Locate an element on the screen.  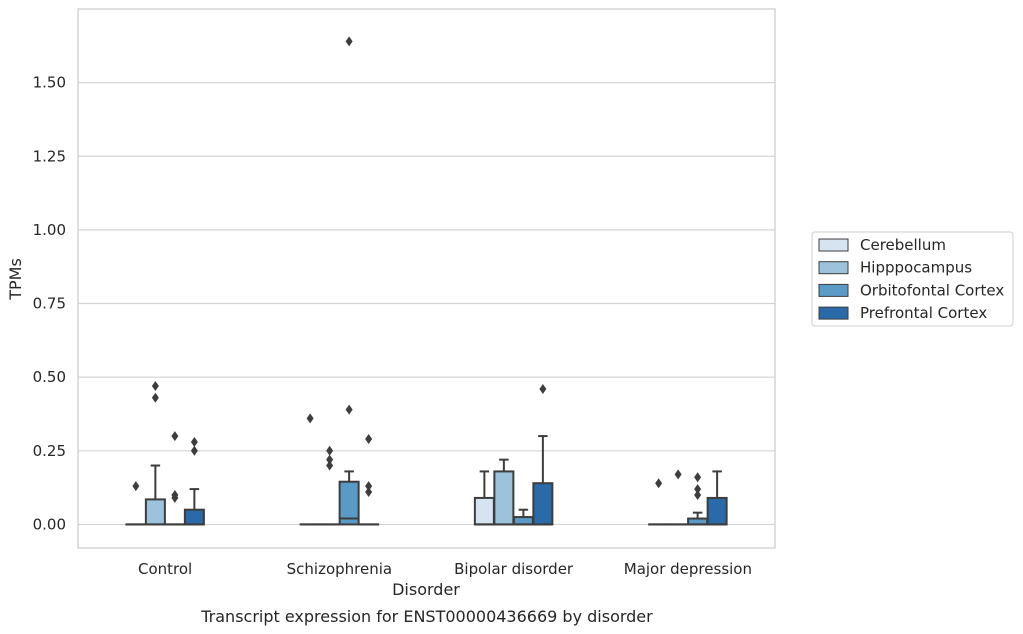
legend-label: Prefrontal Cortex is located at coordinates (923, 313).